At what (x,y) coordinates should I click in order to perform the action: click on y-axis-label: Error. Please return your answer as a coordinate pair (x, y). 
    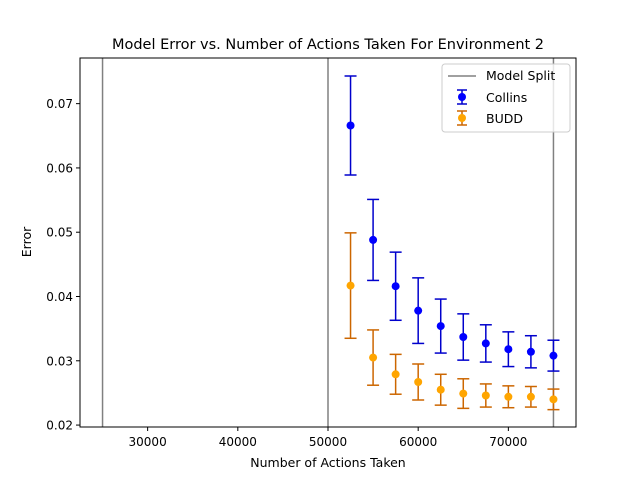
    Looking at the image, I should click on (26, 241).